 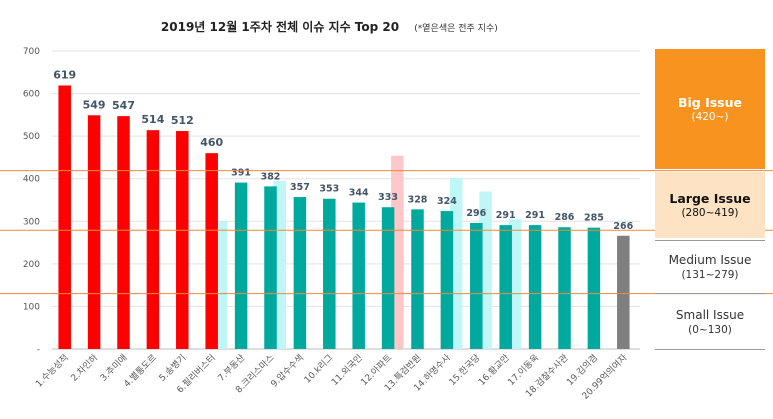 I want to click on zone-large-name: Large Issue, so click(x=710, y=198).